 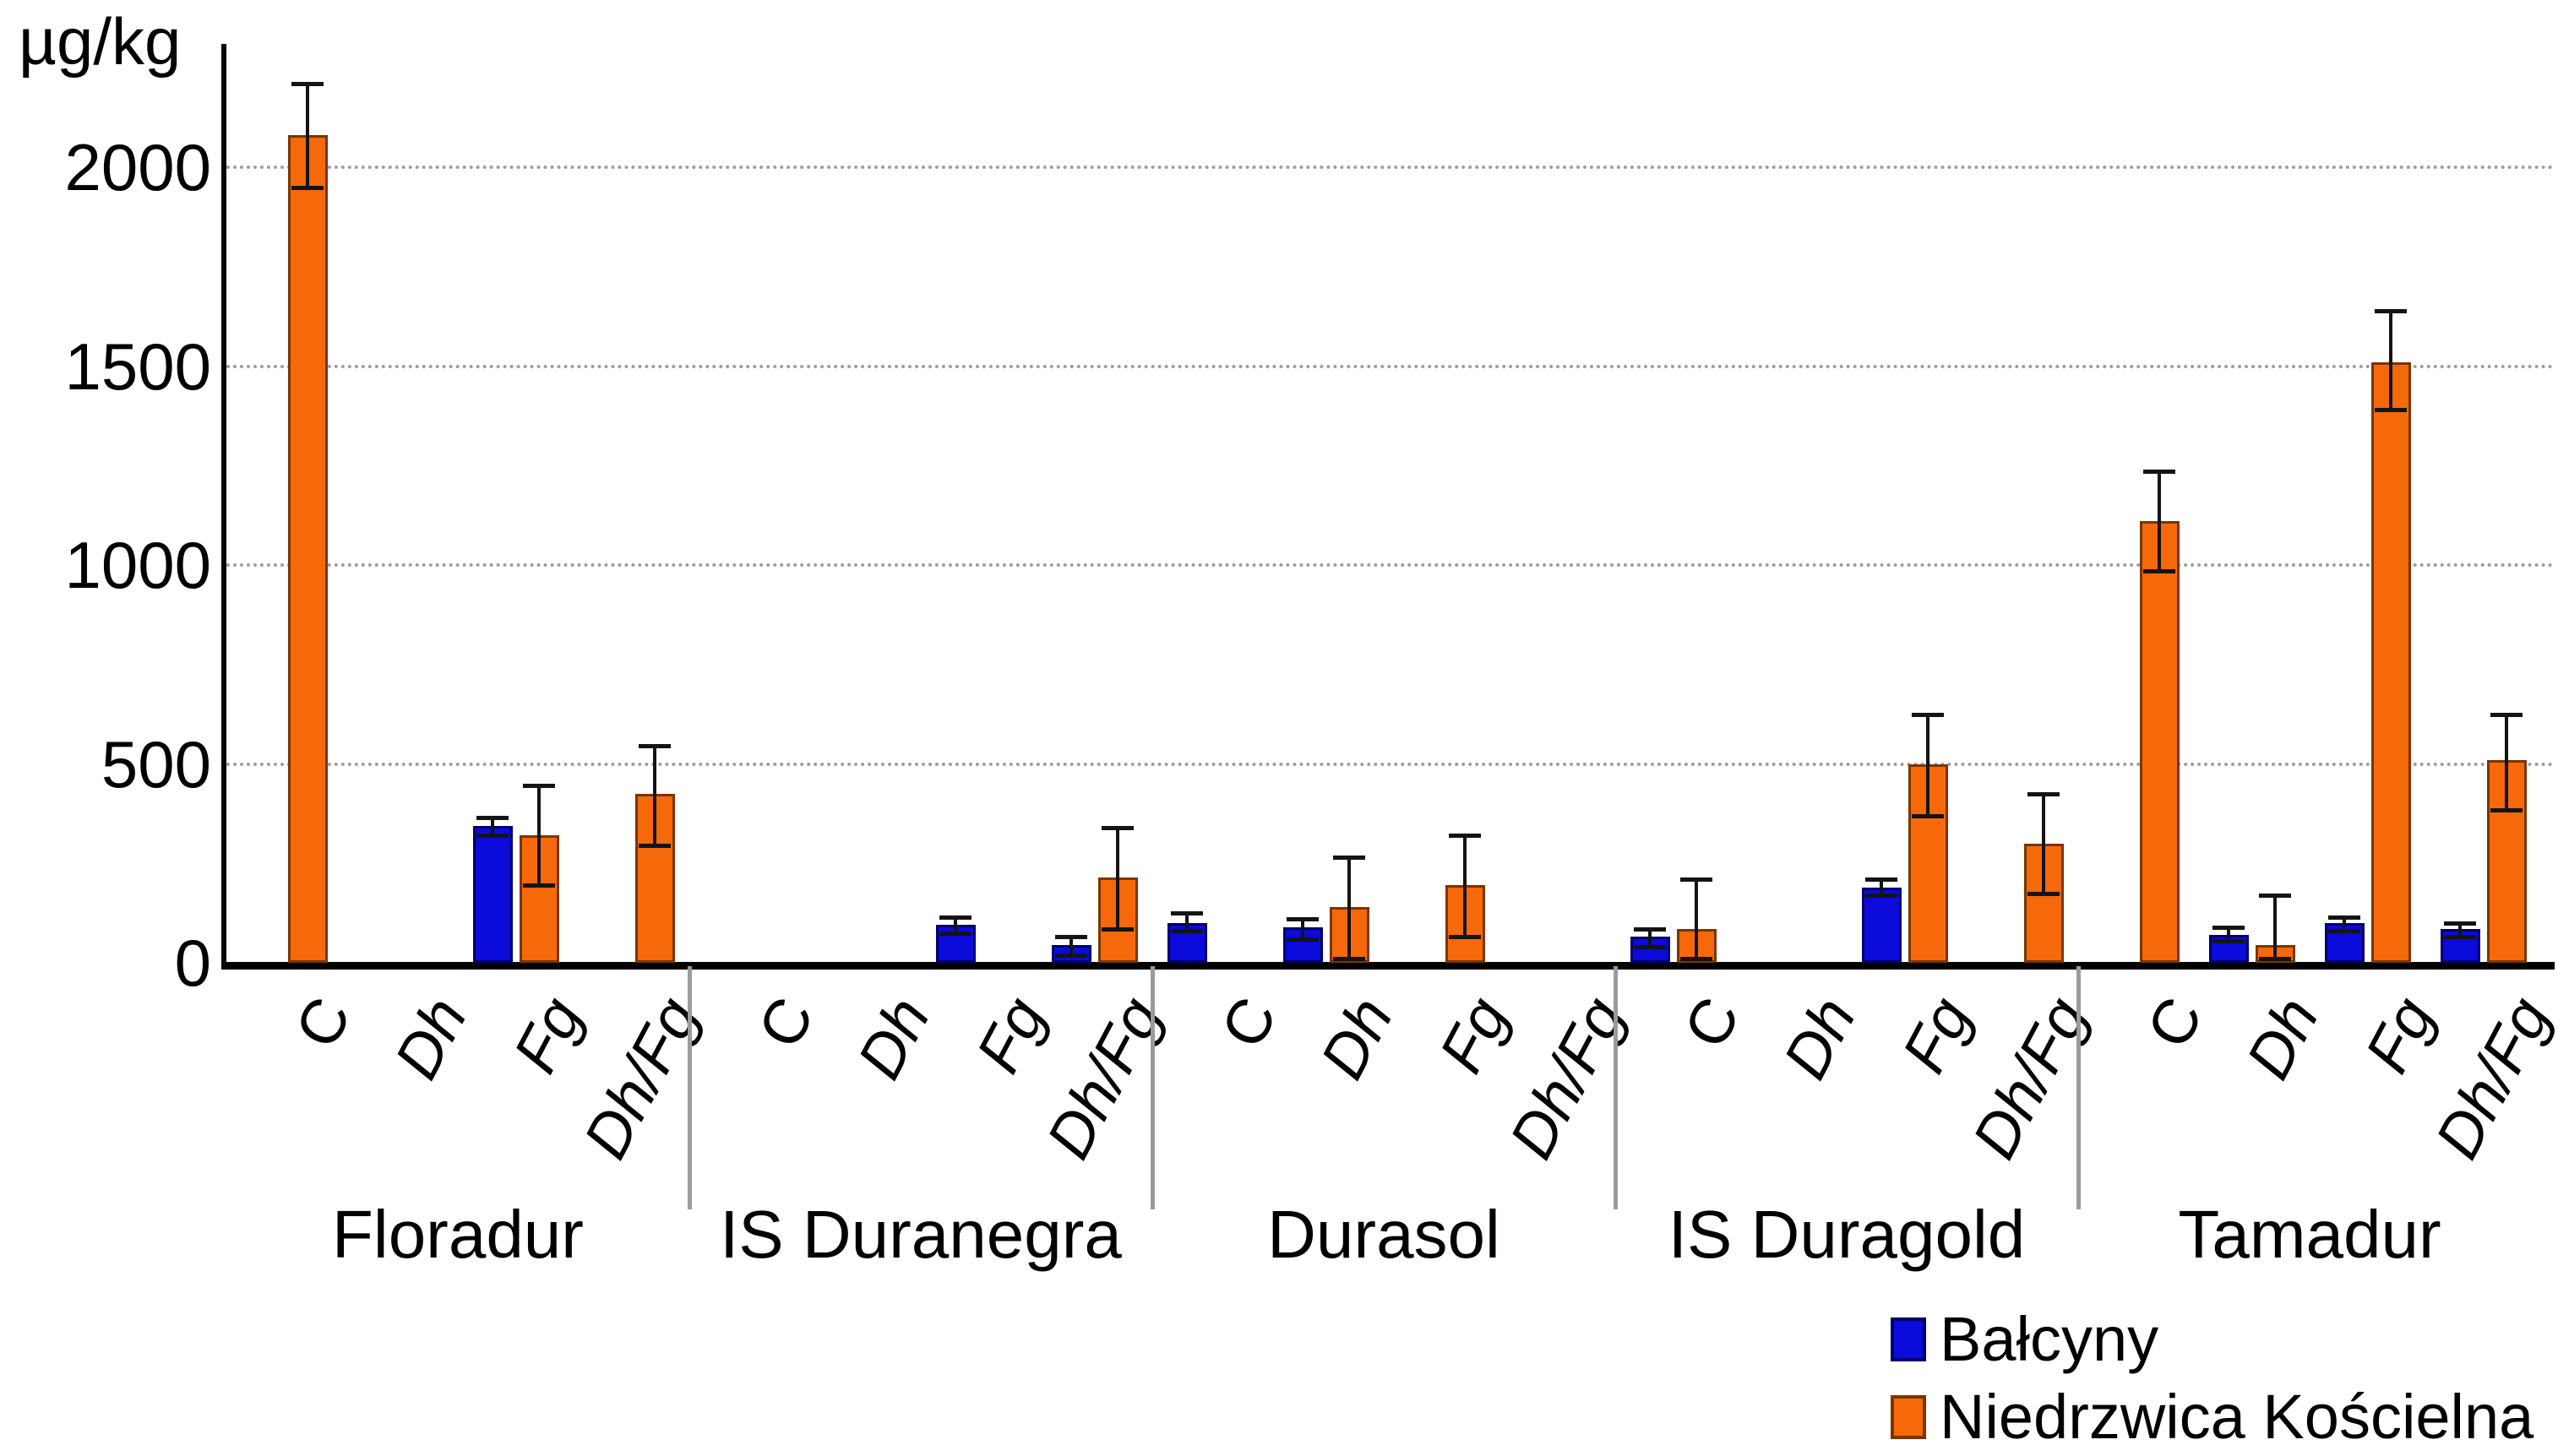 I want to click on group-label: Durasol, so click(x=1384, y=1234).